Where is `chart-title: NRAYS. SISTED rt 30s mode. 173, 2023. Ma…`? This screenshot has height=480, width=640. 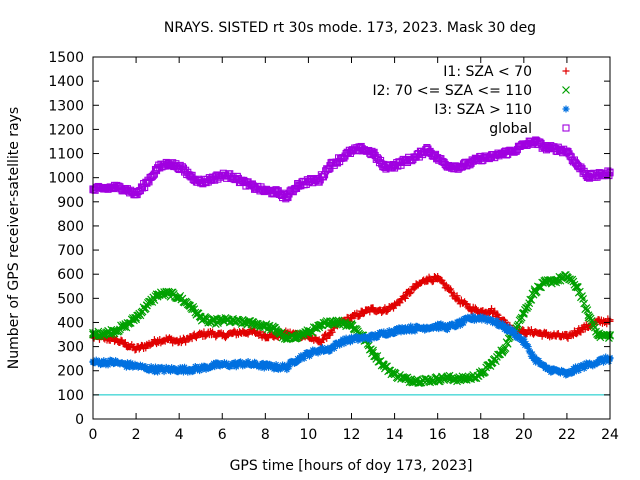 chart-title: NRAYS. SISTED rt 30s mode. 173, 2023. Ma… is located at coordinates (350, 28).